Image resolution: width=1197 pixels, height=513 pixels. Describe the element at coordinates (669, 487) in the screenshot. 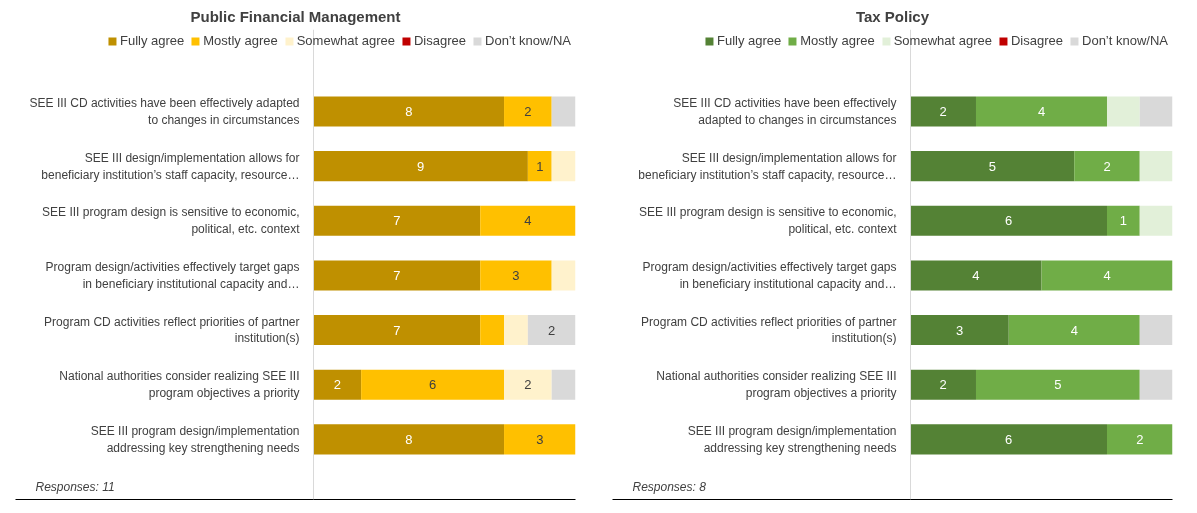

I see `text: Responses: 8` at that location.